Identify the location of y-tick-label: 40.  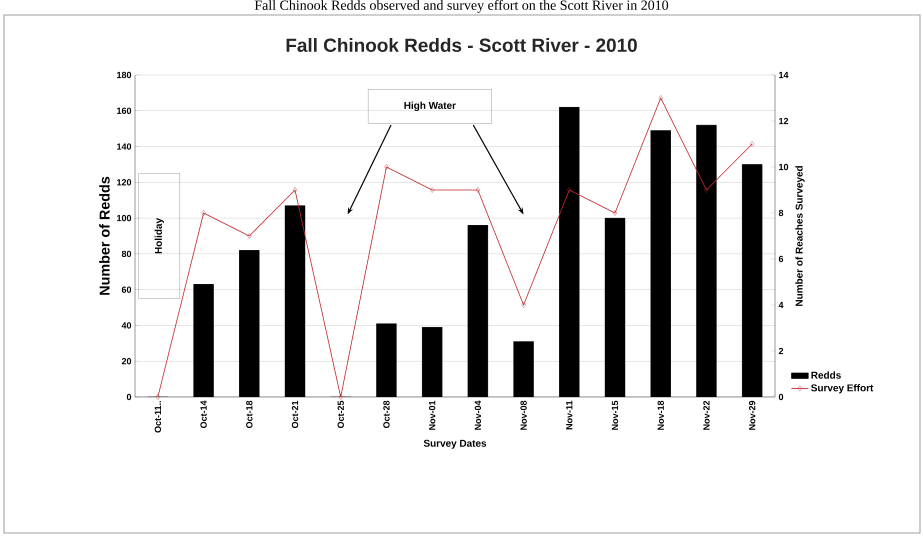
(127, 325).